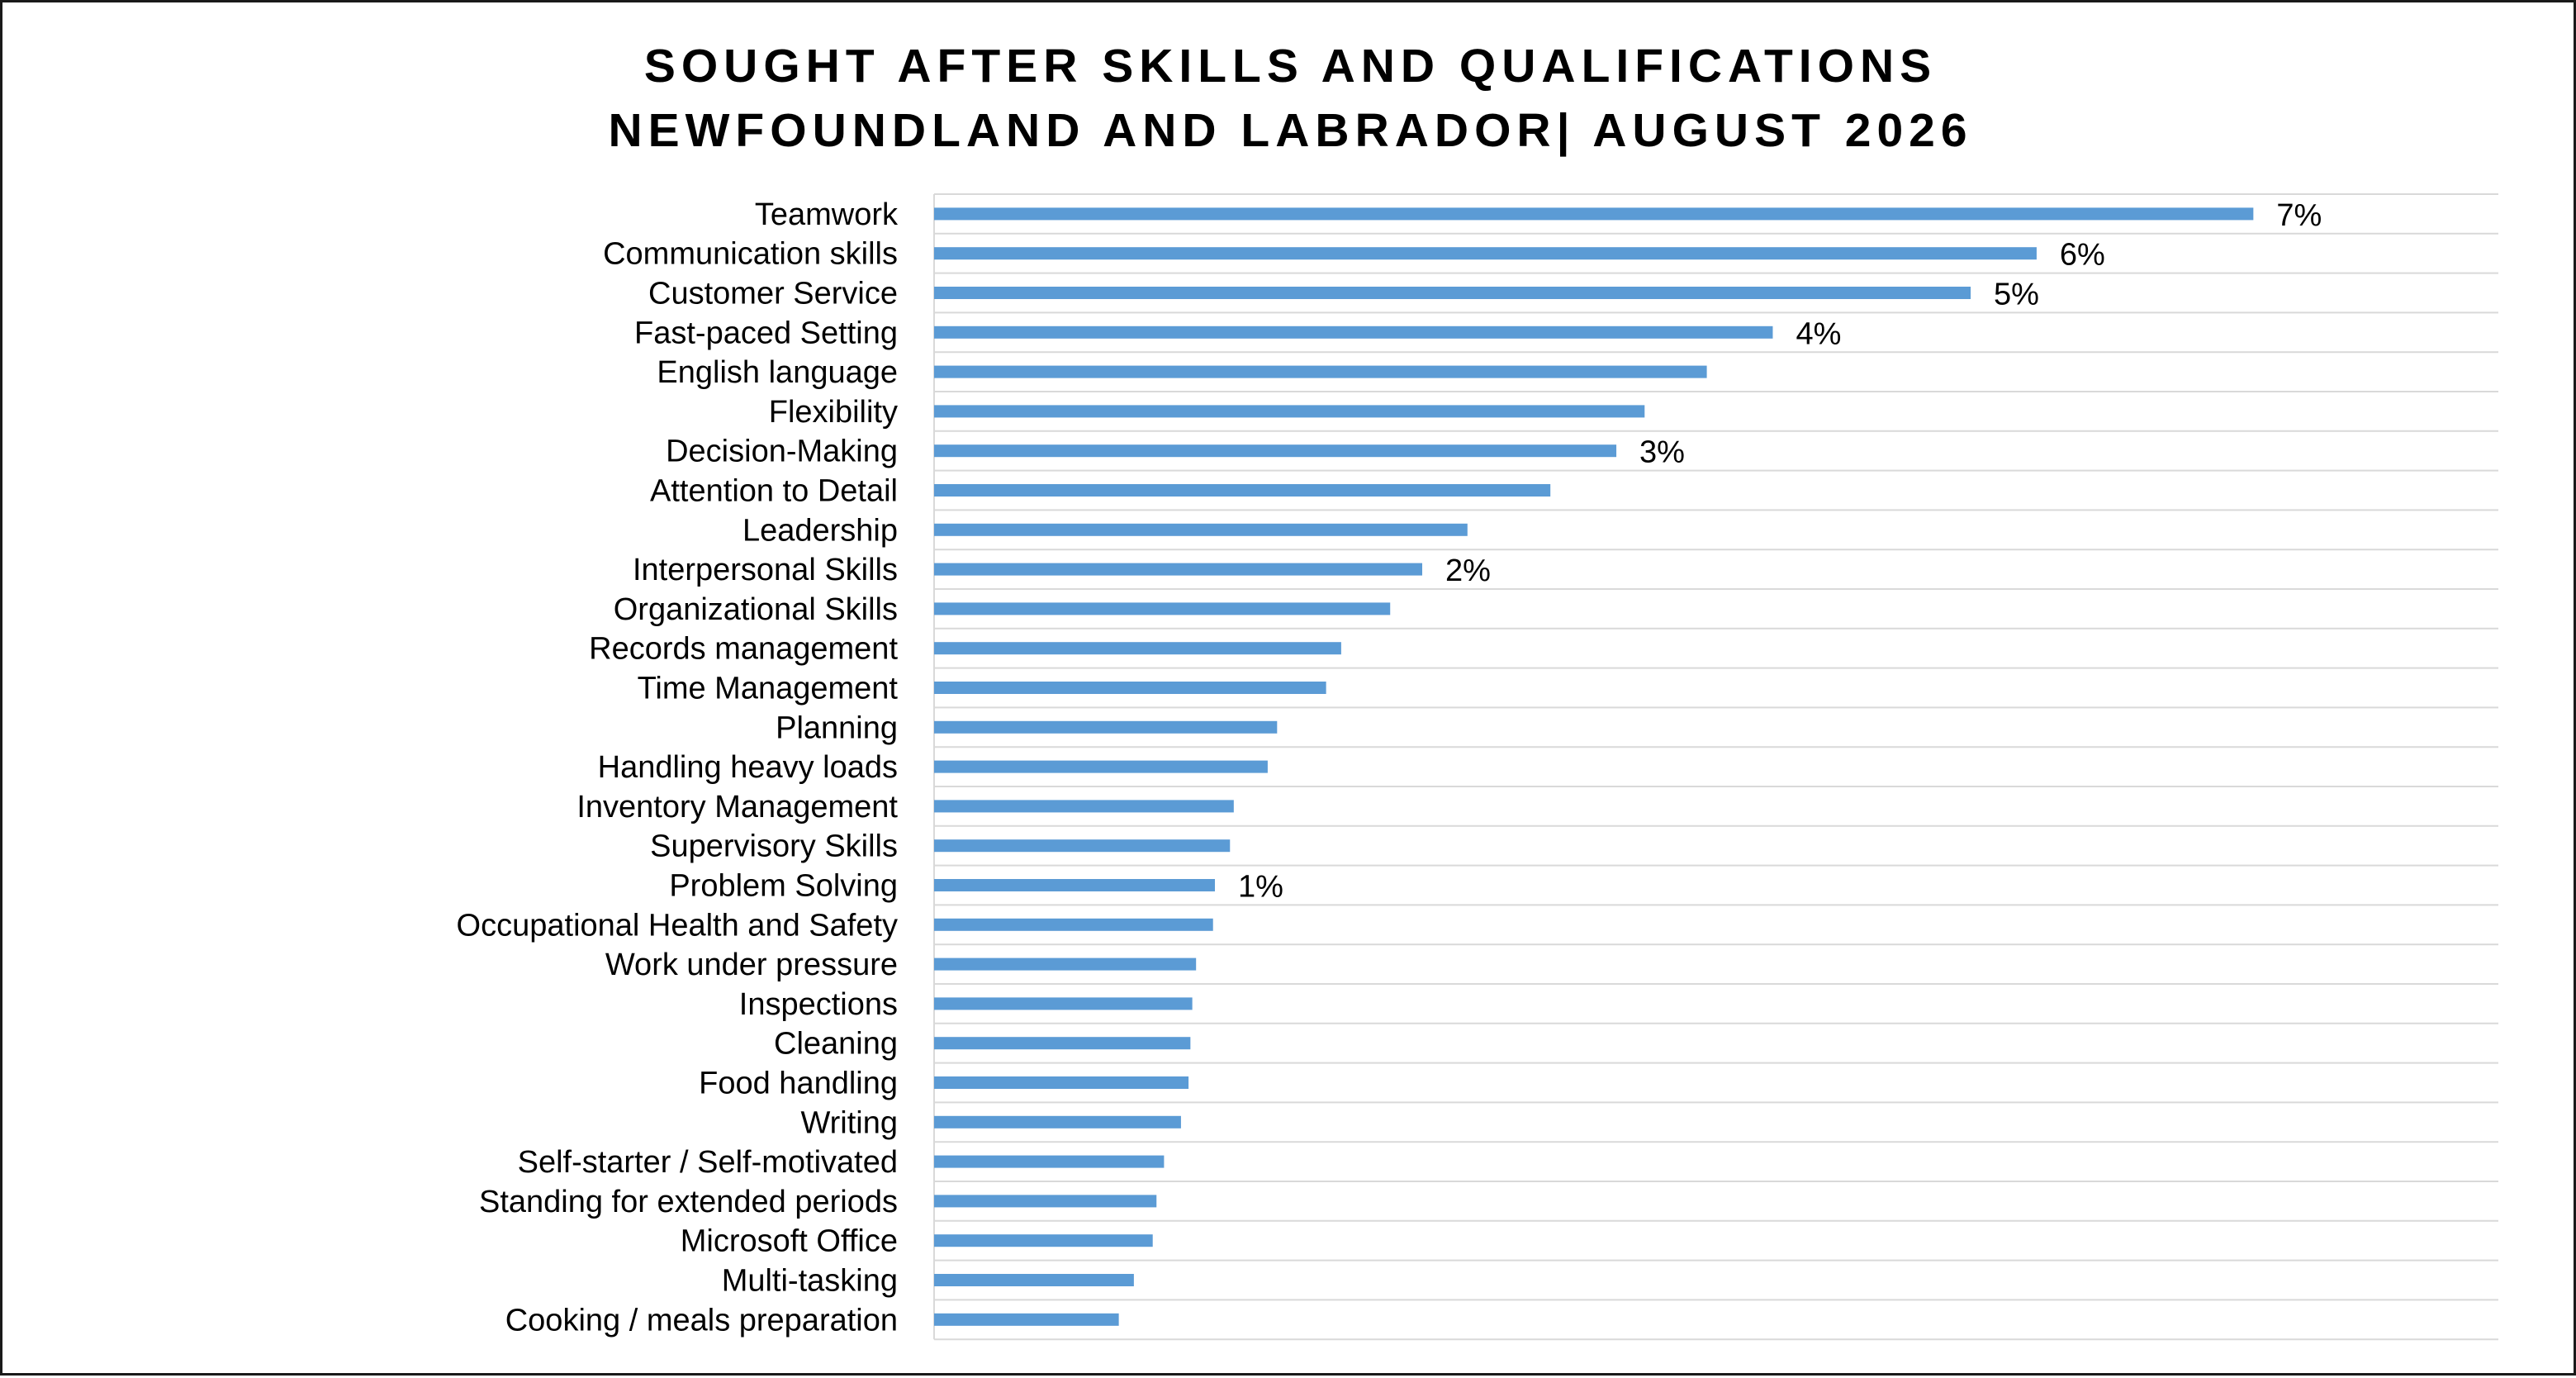 The width and height of the screenshot is (2576, 1378). I want to click on category-label: Decision-Making, so click(782, 452).